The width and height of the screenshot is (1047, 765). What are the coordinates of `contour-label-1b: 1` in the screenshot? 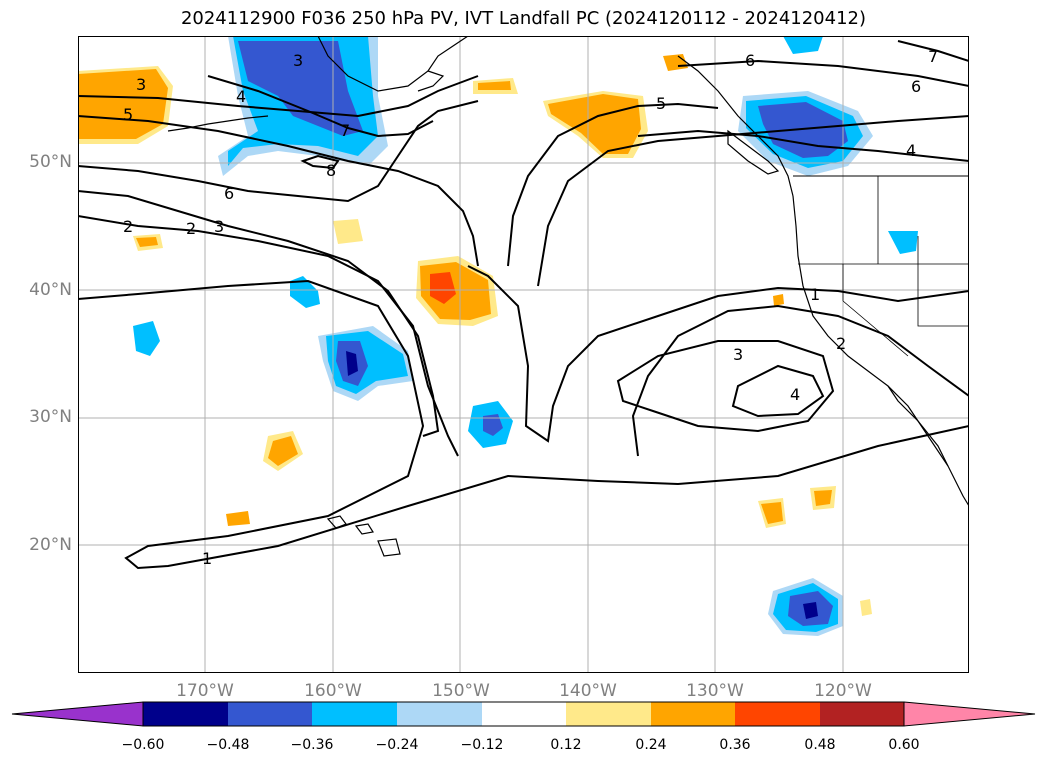 It's located at (815, 294).